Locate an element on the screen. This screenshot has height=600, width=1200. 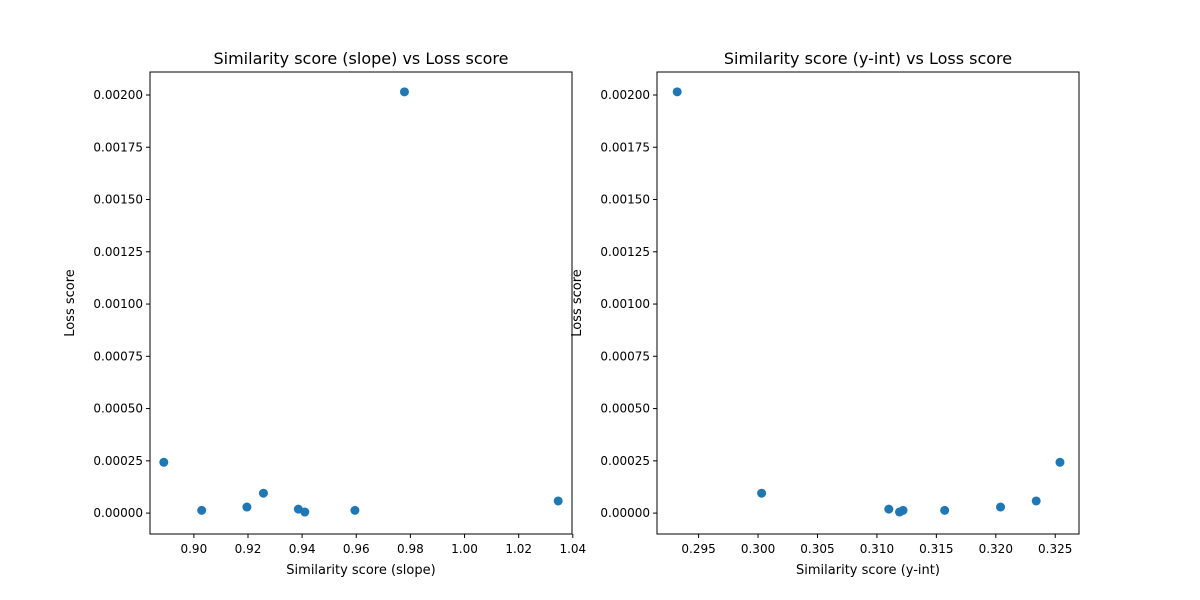
x-tick-label: 0.310 is located at coordinates (877, 549).